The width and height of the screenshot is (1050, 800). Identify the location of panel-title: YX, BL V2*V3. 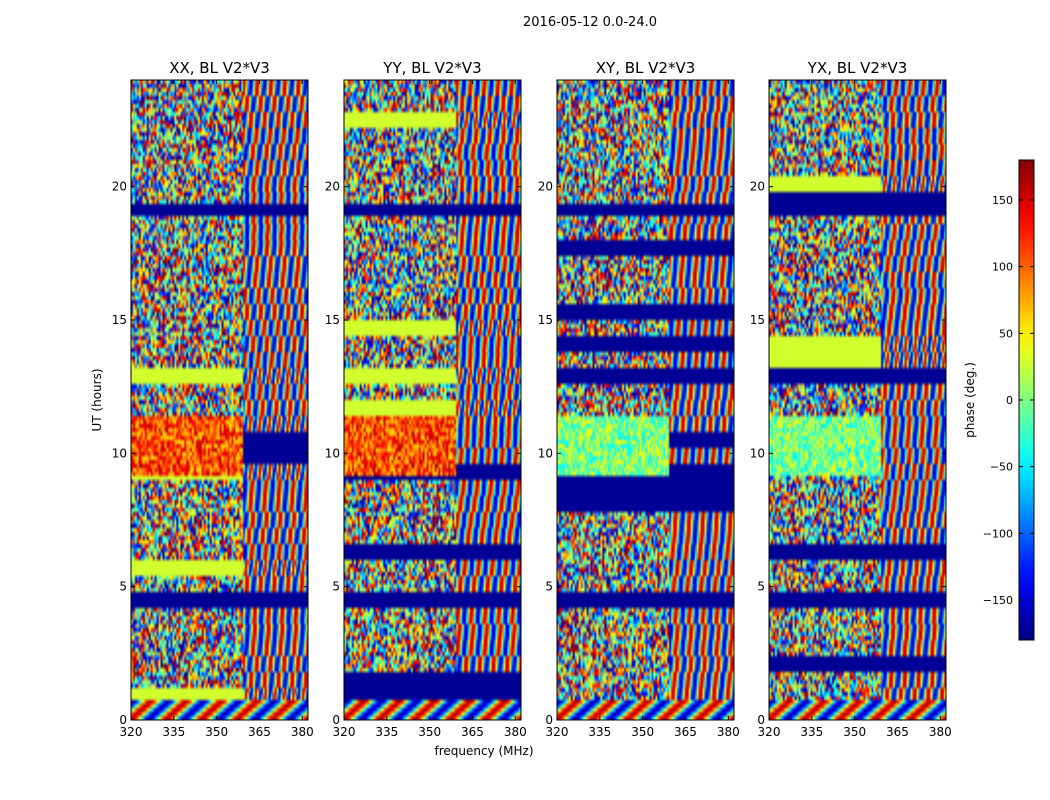
(857, 68).